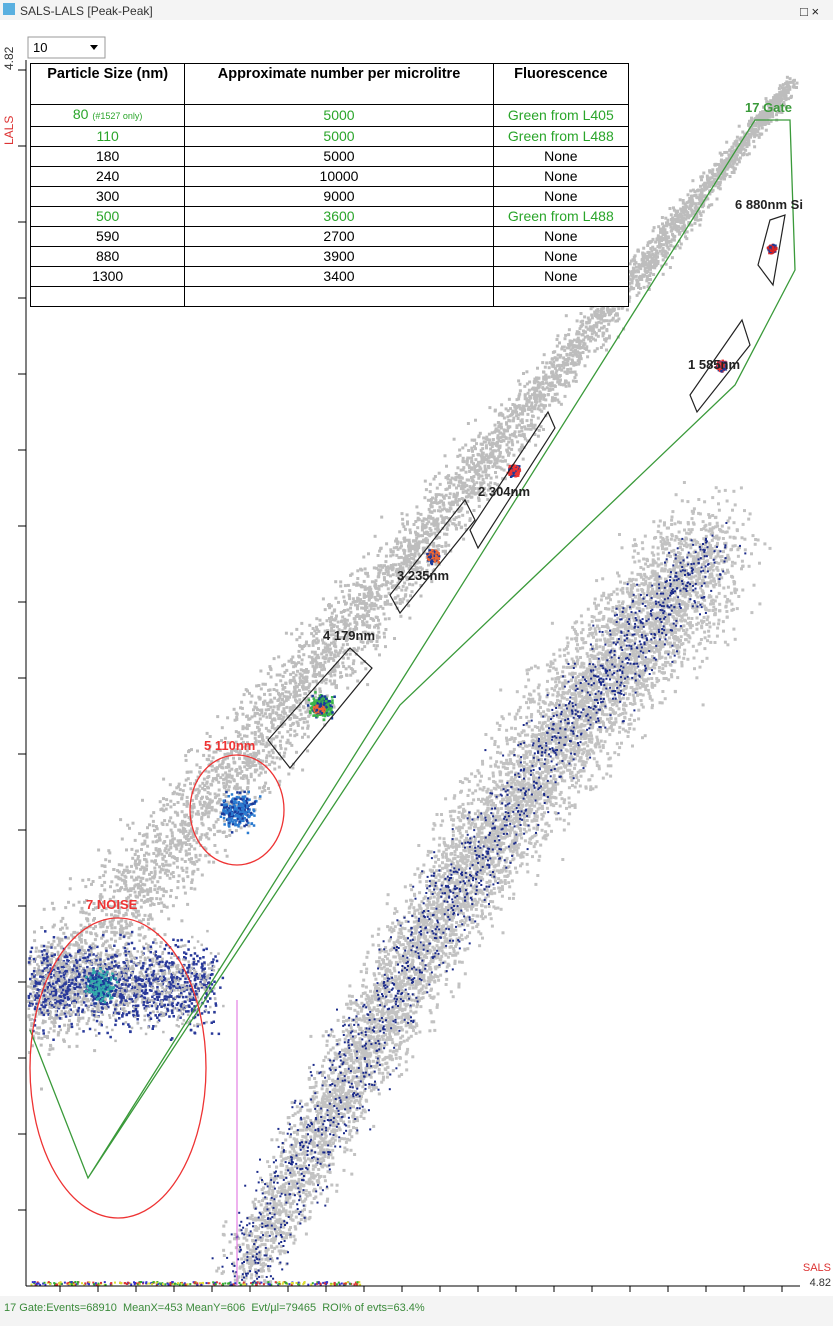 This screenshot has height=1326, width=833. What do you see at coordinates (66, 47) in the screenshot?
I see `dropdown` at bounding box center [66, 47].